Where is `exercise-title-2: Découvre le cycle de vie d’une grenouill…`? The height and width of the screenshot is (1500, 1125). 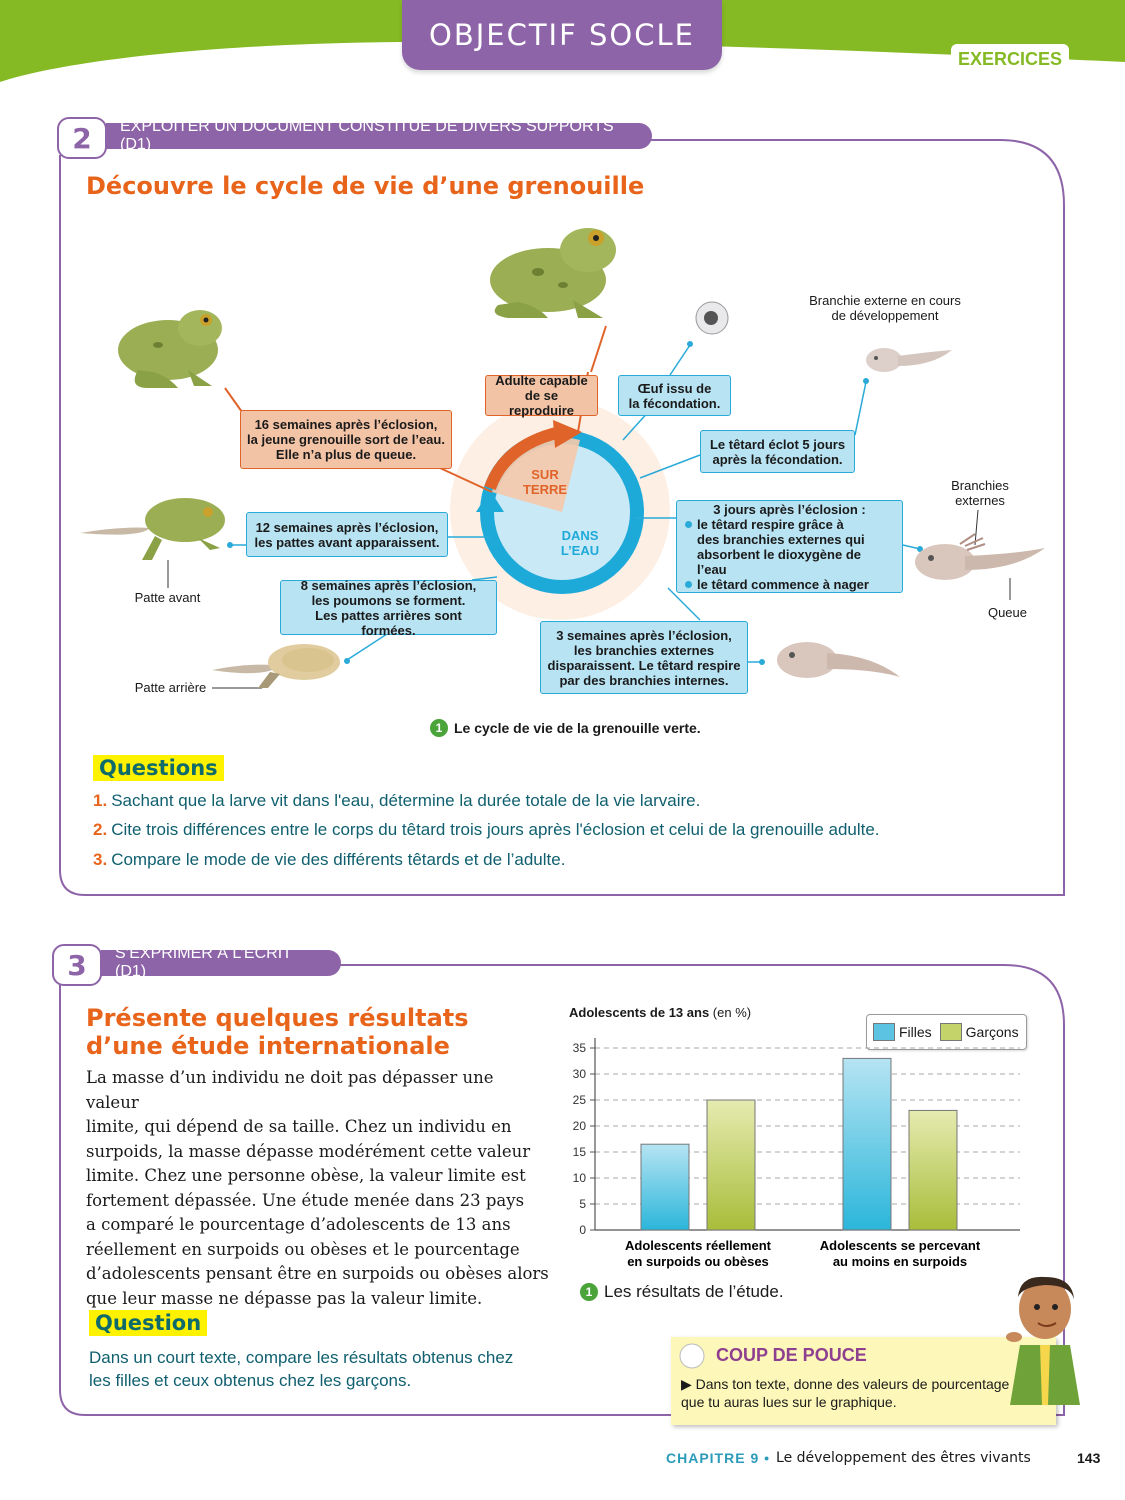
exercise-title-2: Découvre le cycle de vie d’une grenouill… is located at coordinates (365, 186).